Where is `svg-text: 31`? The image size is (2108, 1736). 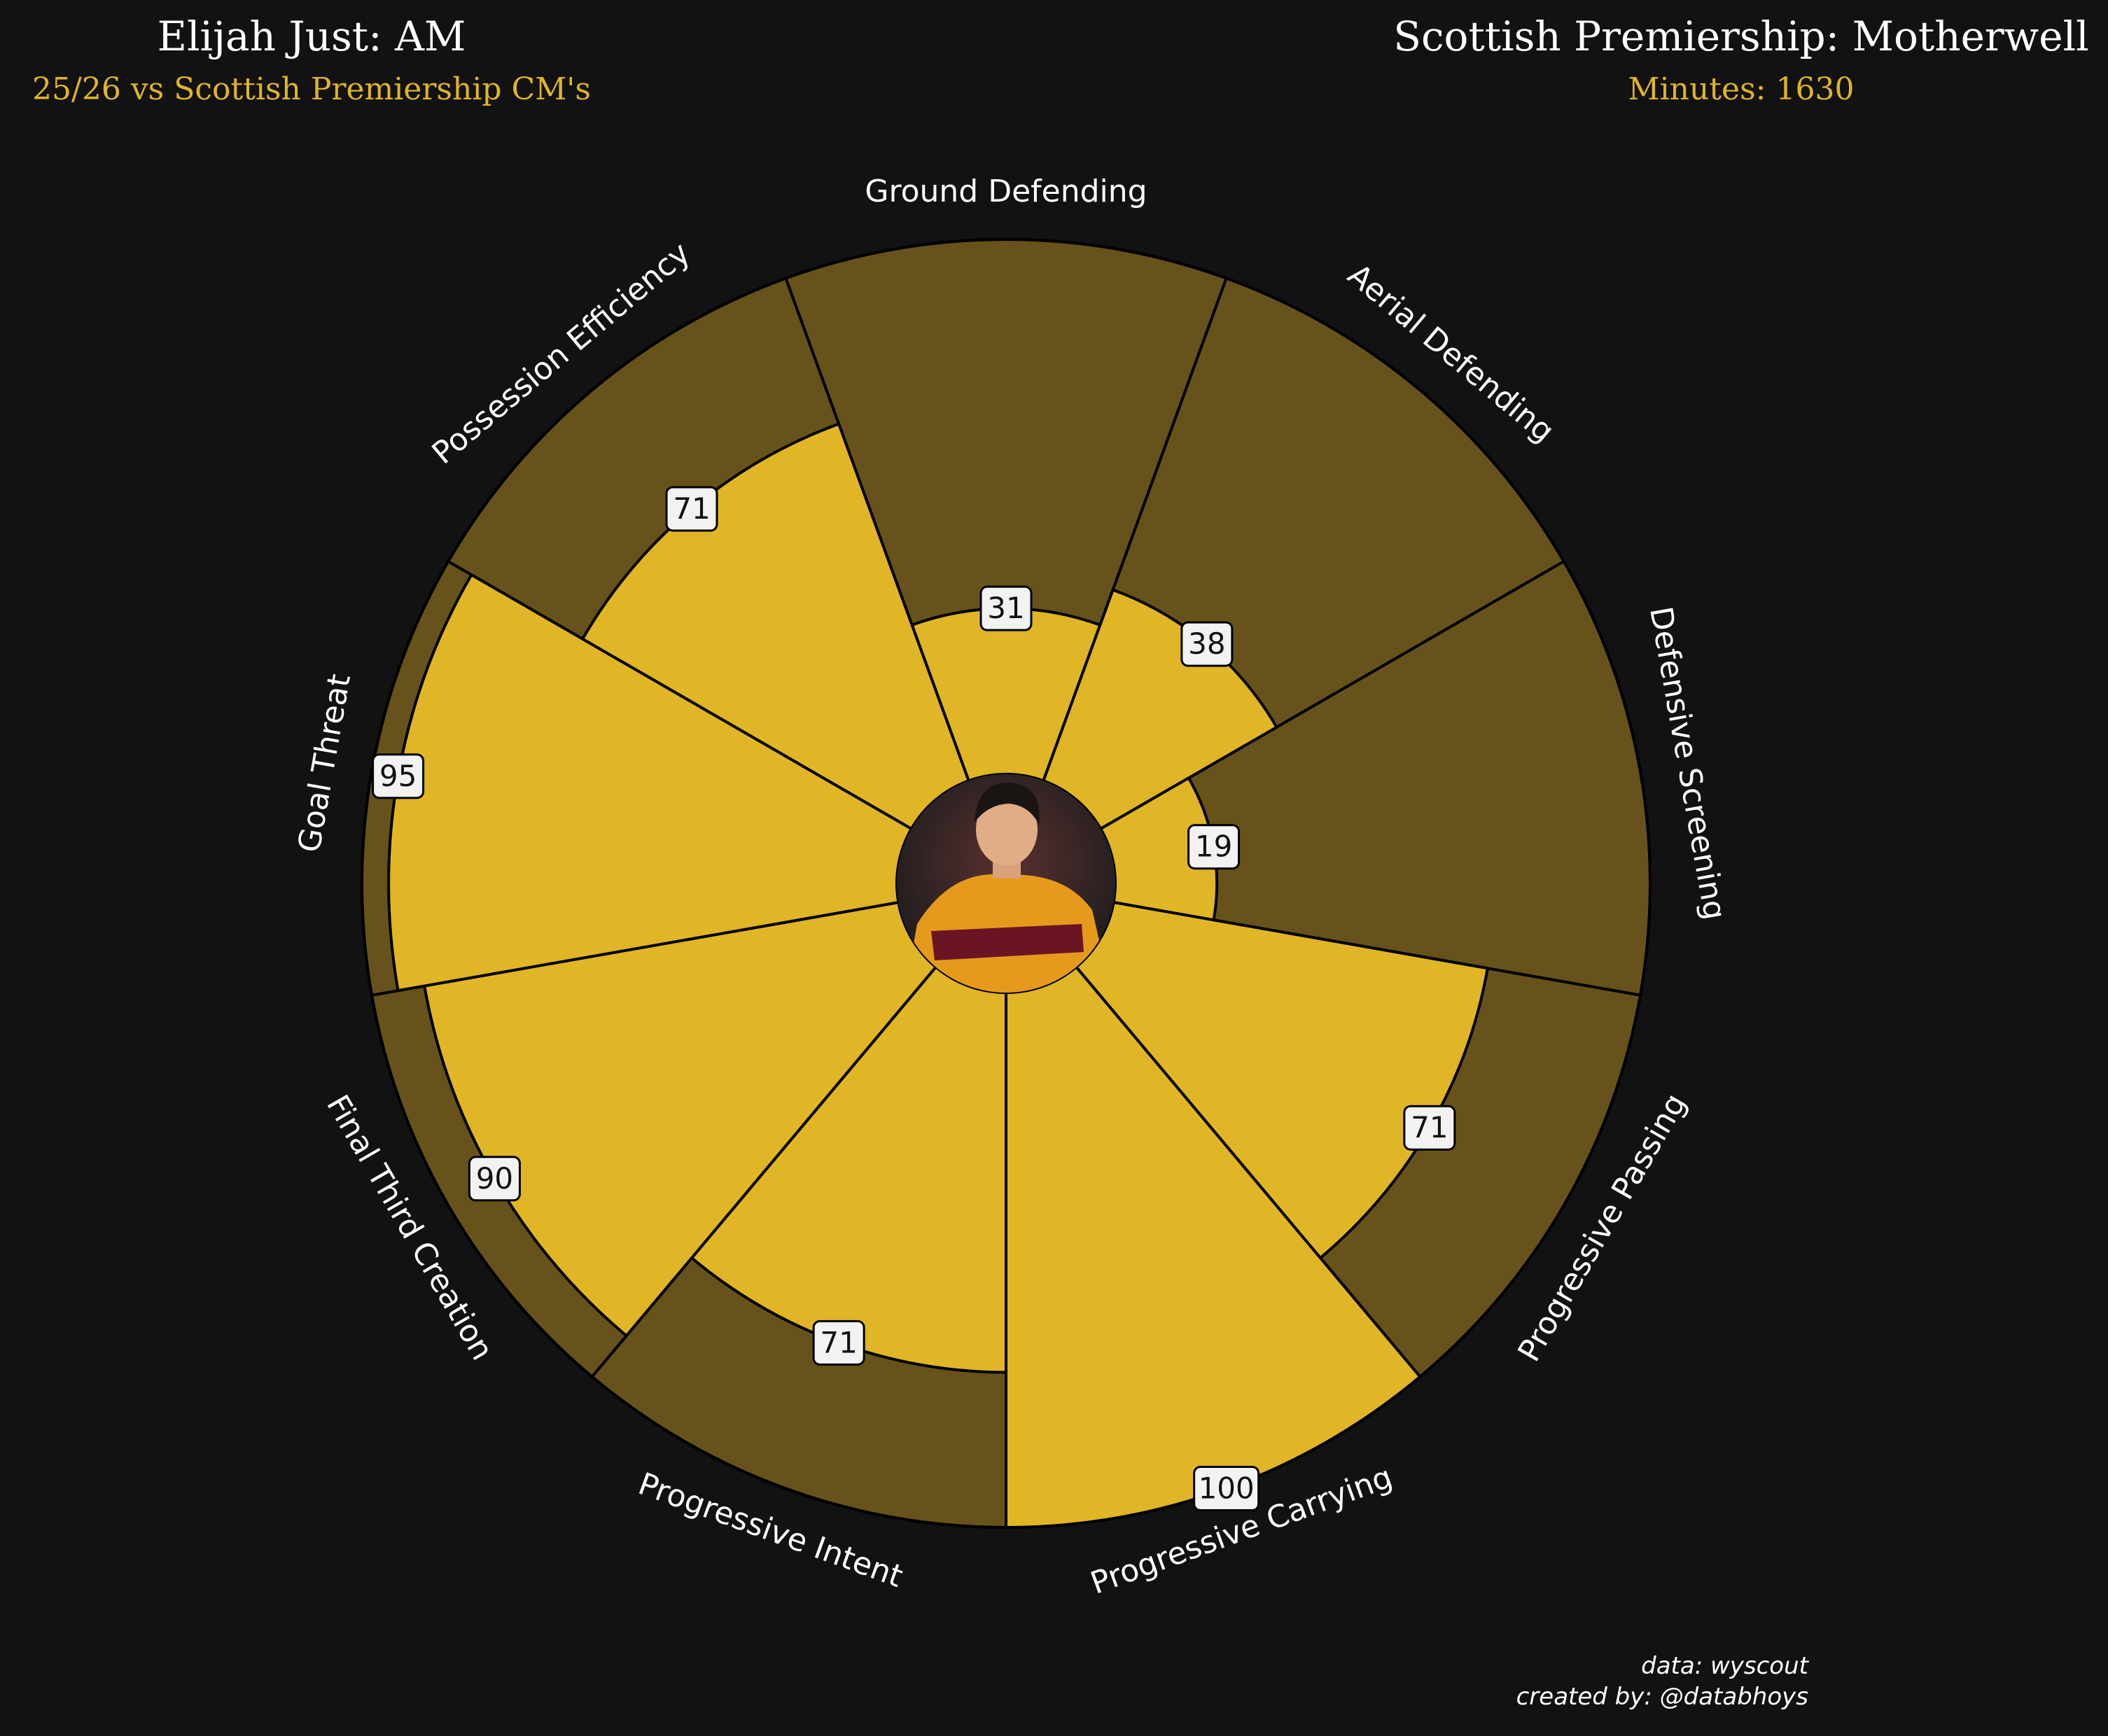
svg-text: 31 is located at coordinates (1006, 608).